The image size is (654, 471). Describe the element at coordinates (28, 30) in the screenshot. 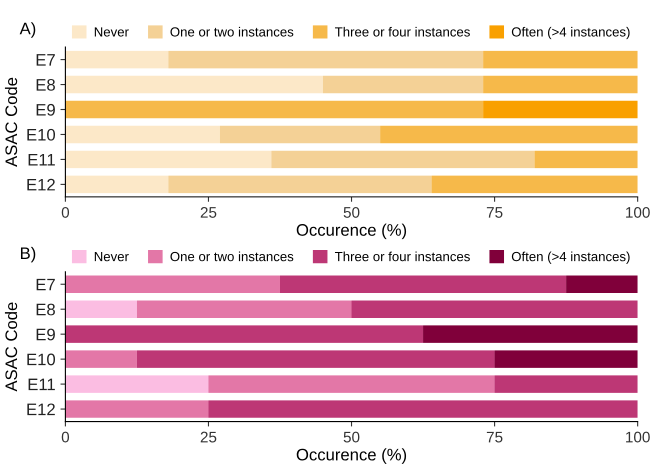

I see `chart-title: A)` at that location.